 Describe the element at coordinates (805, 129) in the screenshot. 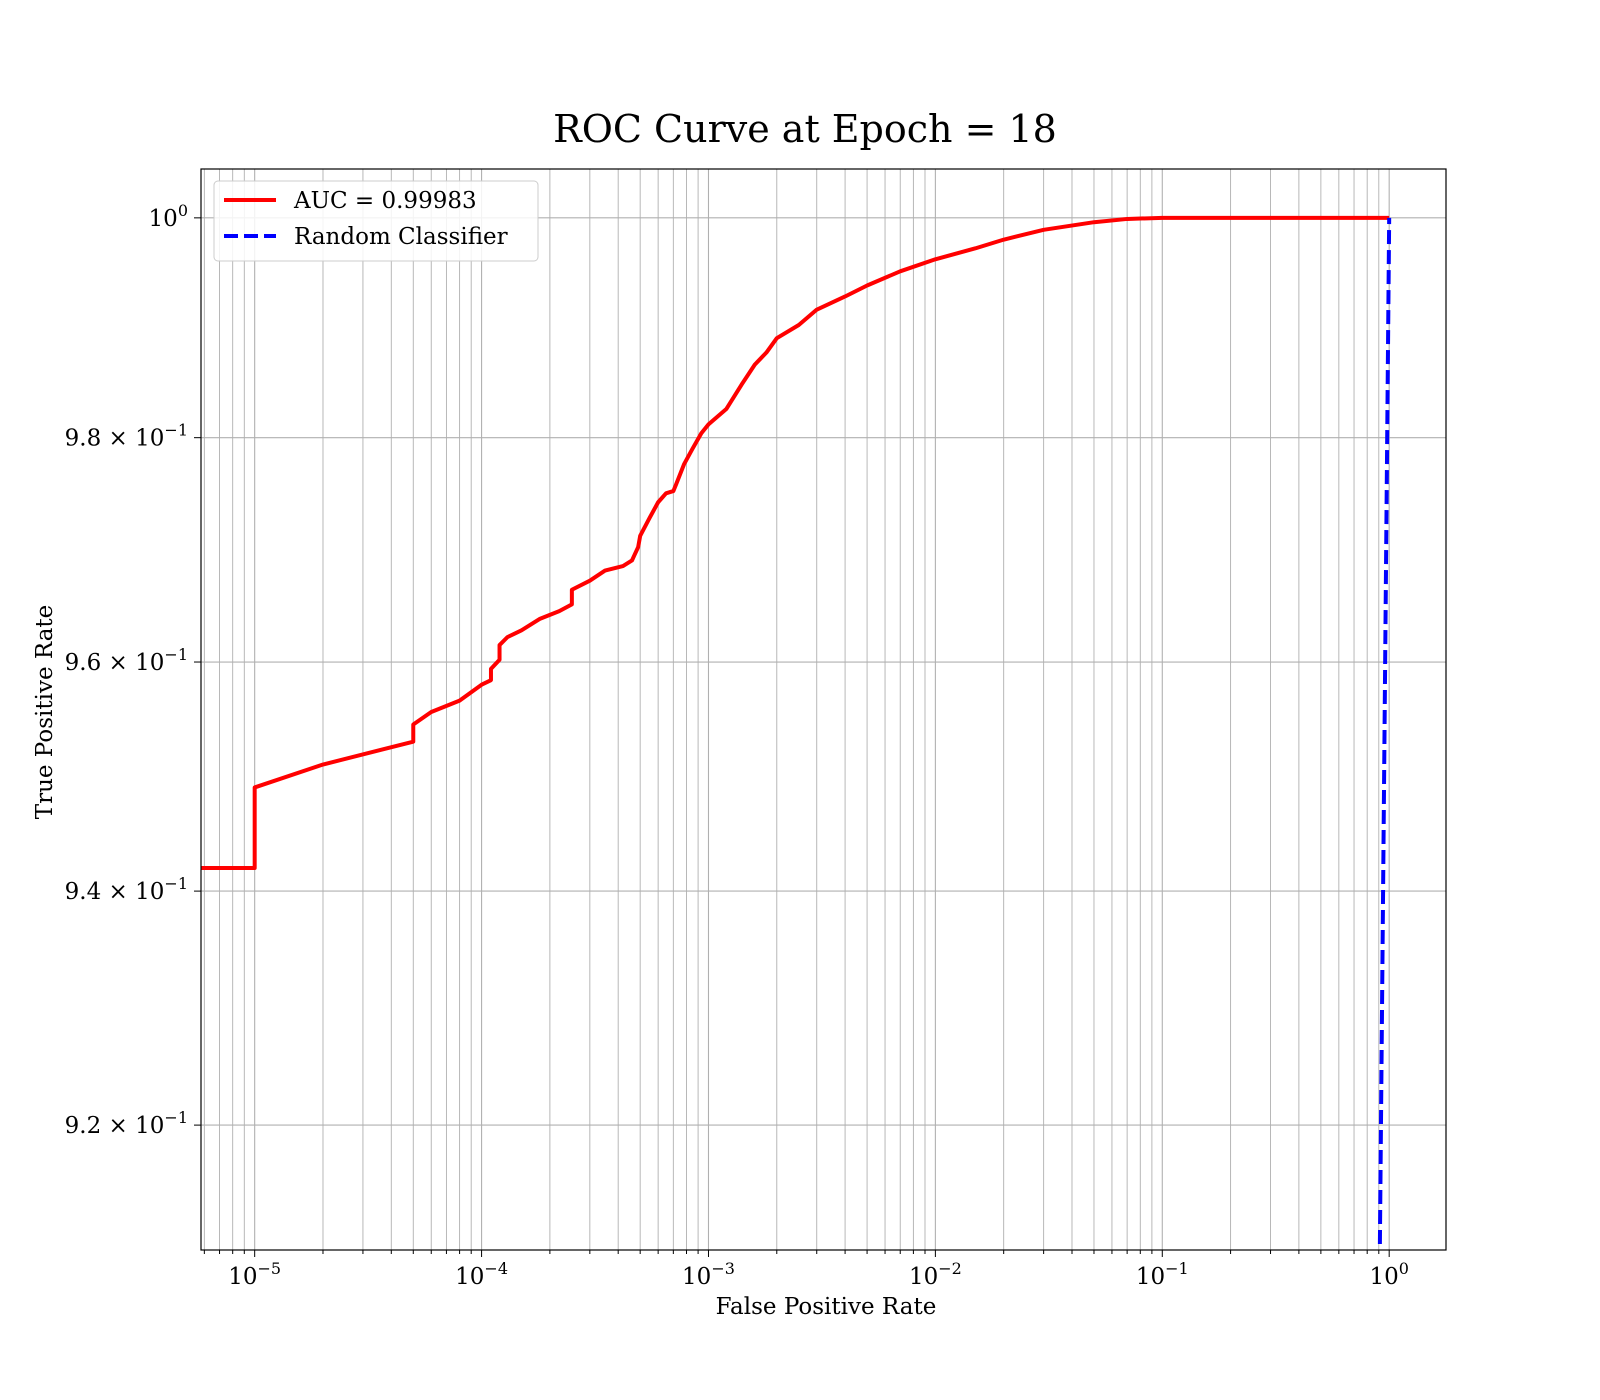

I see `chart-title: ROC Curve at Epoch = 18` at that location.